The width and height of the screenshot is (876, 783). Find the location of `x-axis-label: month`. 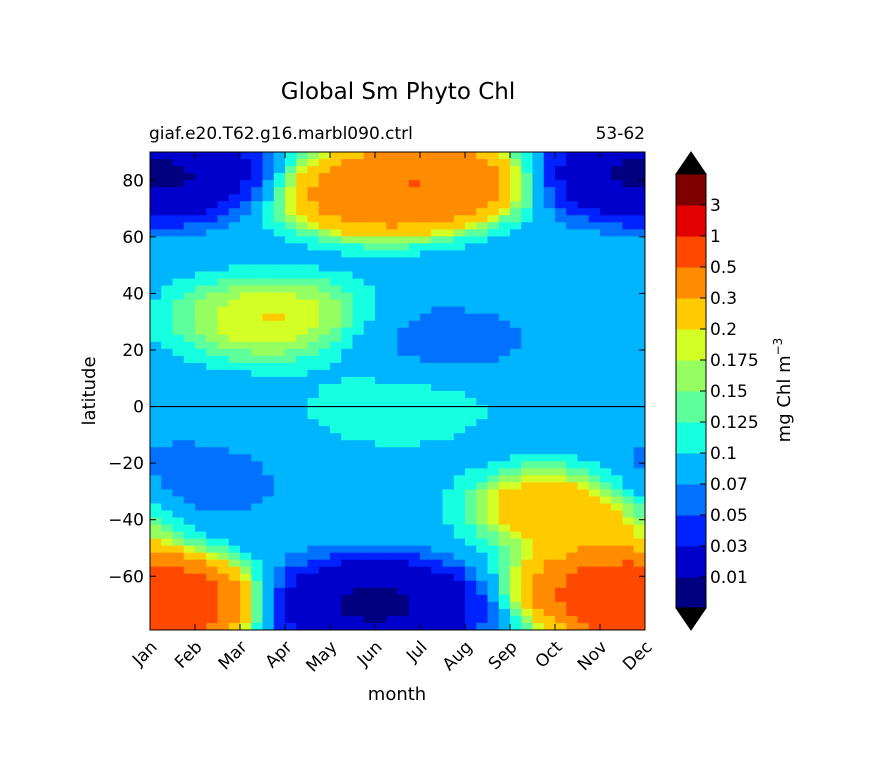

x-axis-label: month is located at coordinates (397, 694).